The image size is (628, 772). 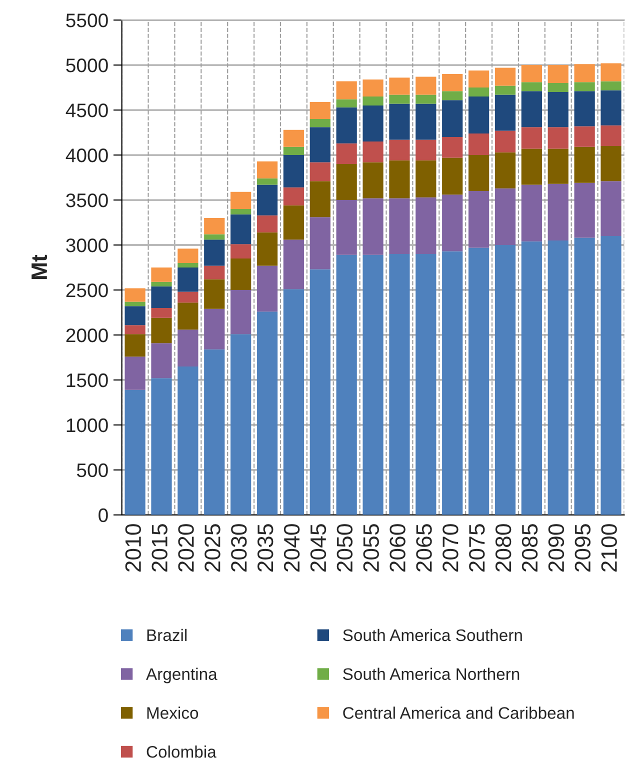 What do you see at coordinates (265, 548) in the screenshot?
I see `x-tick-label: 2035` at bounding box center [265, 548].